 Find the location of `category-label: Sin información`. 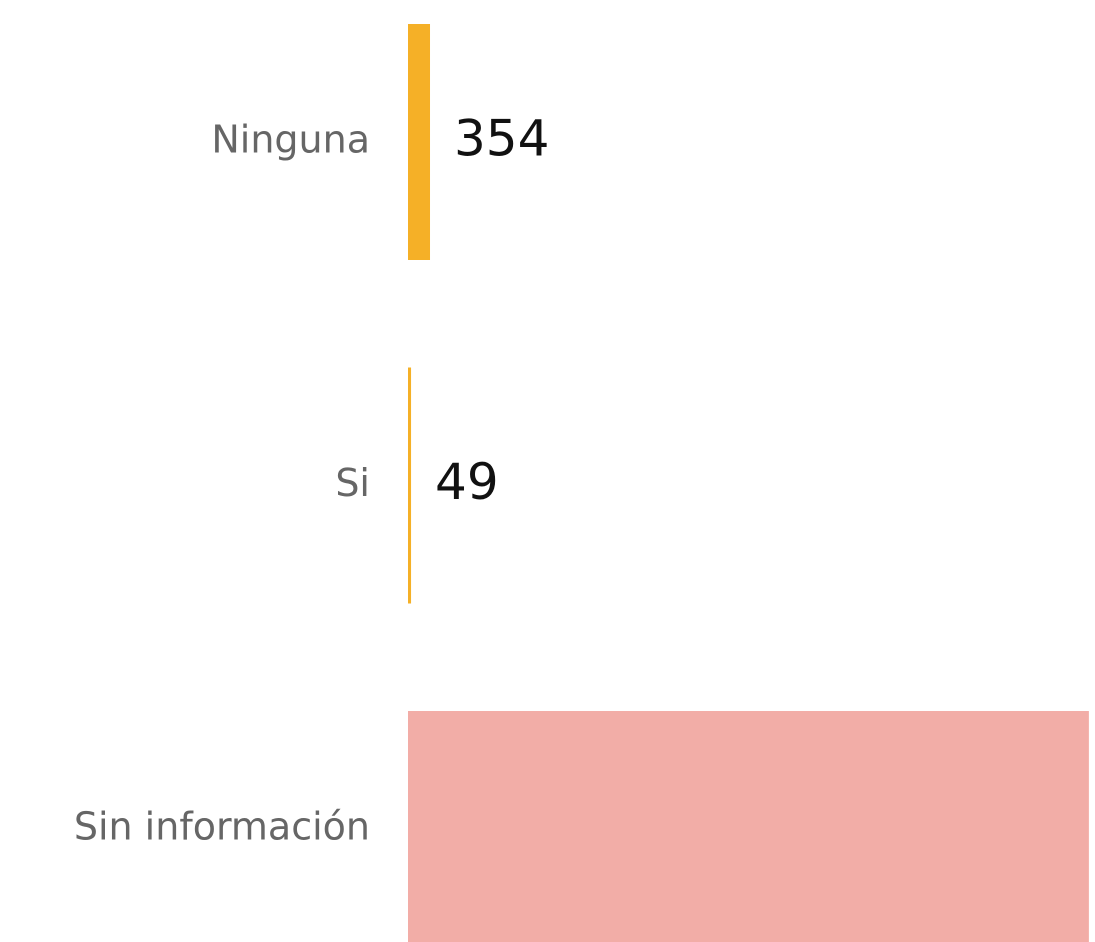

category-label: Sin información is located at coordinates (222, 827).